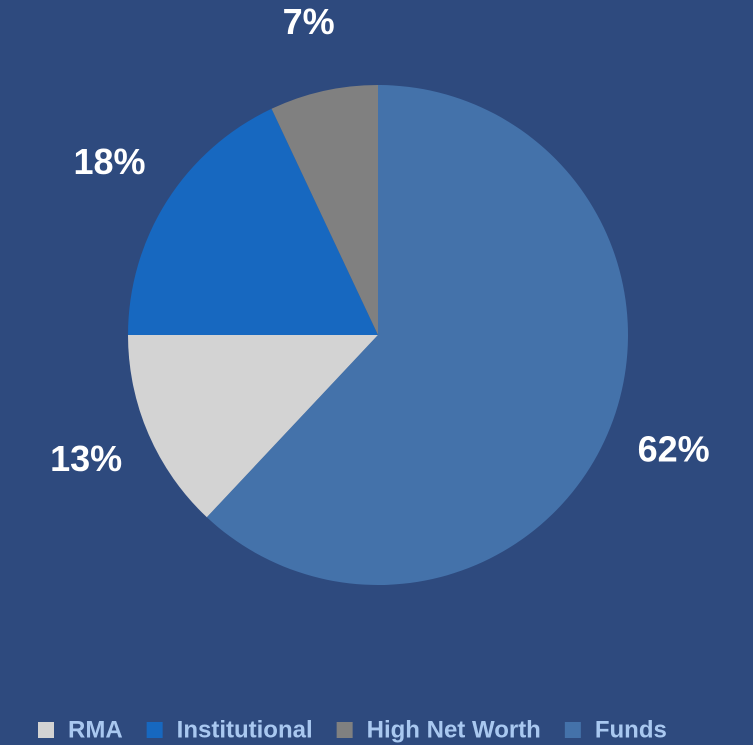 The image size is (753, 745). I want to click on data-label: 13%, so click(86, 458).